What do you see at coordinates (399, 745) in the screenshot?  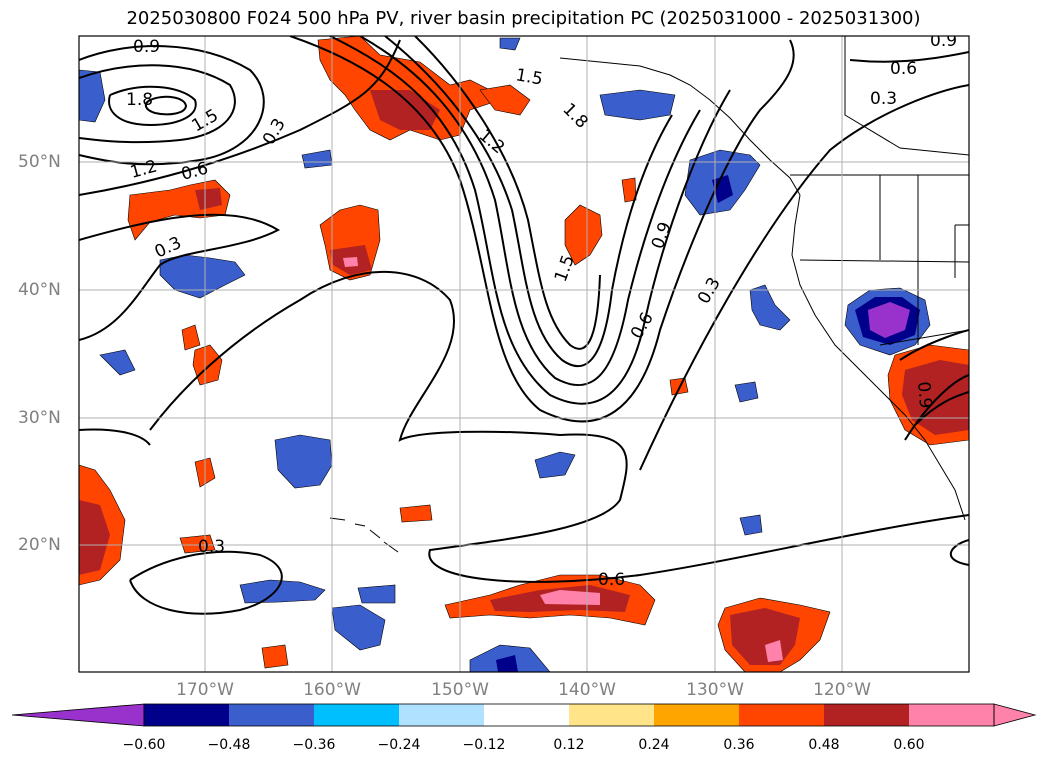 I see `colorbar-tick-label: −0.24` at bounding box center [399, 745].